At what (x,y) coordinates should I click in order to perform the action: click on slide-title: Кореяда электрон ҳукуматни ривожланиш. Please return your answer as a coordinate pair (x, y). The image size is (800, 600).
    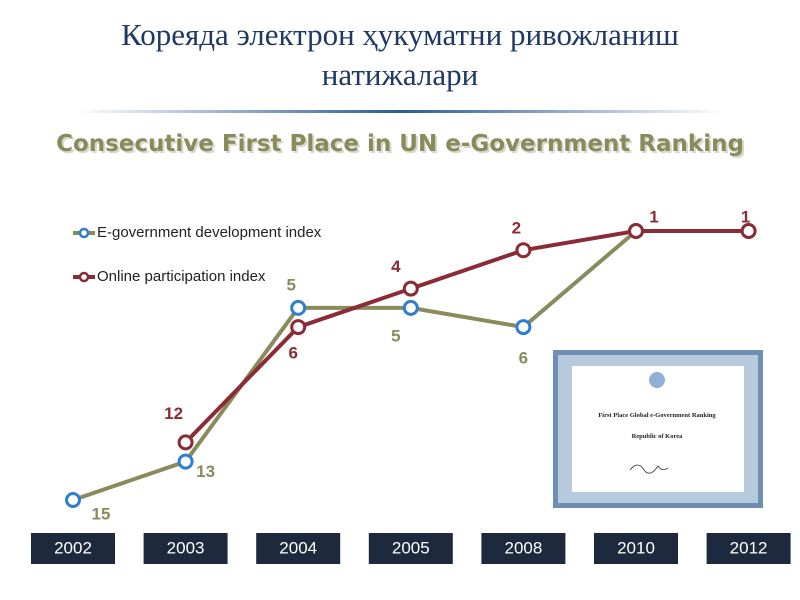
    Looking at the image, I should click on (400, 34).